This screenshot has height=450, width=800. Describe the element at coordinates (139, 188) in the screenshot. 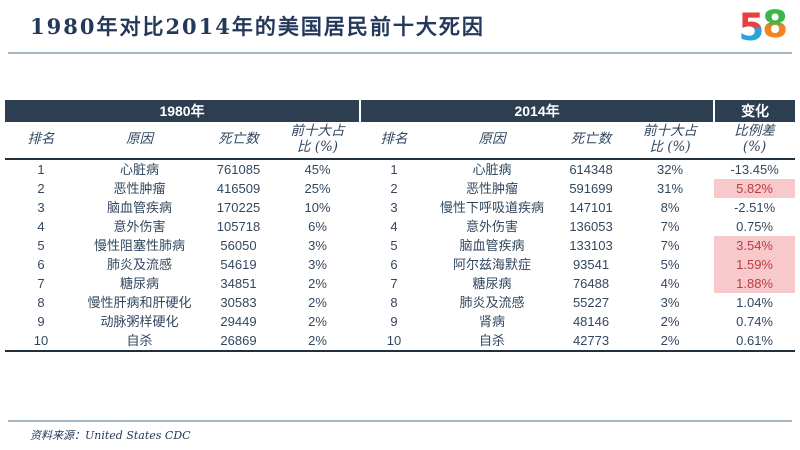

I see `cause-1980-cell: 恶性肿瘤` at that location.